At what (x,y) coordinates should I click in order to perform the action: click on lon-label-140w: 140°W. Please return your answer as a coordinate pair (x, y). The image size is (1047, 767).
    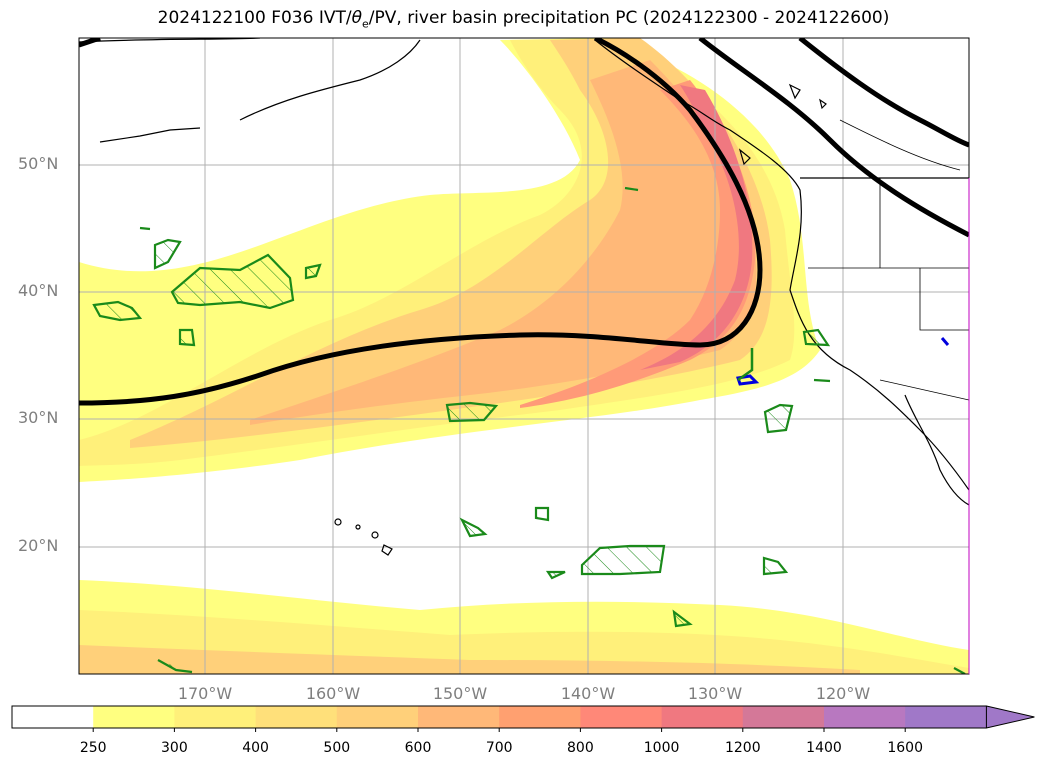
    Looking at the image, I should click on (588, 693).